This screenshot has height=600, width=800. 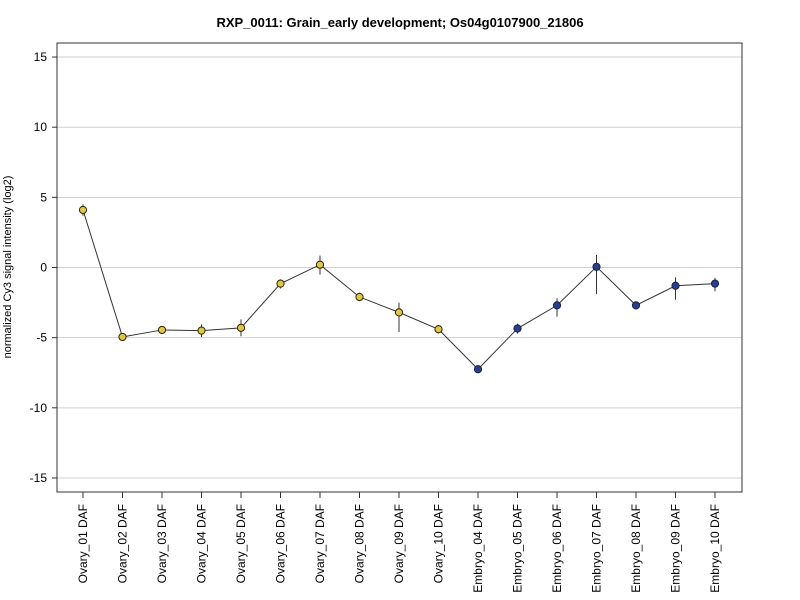 What do you see at coordinates (41, 338) in the screenshot?
I see `y-tick-label: -5` at bounding box center [41, 338].